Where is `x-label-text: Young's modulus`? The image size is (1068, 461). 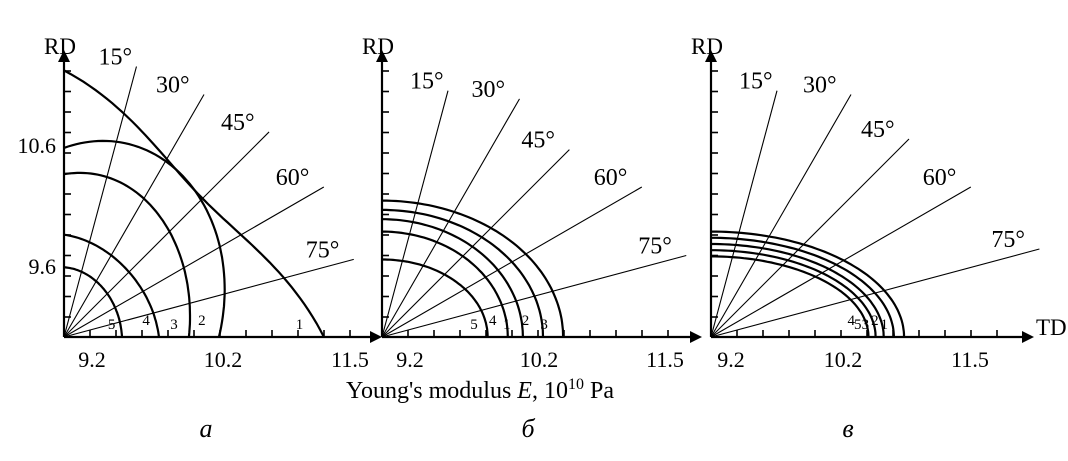
x-label-text: Young's modulus is located at coordinates (431, 391).